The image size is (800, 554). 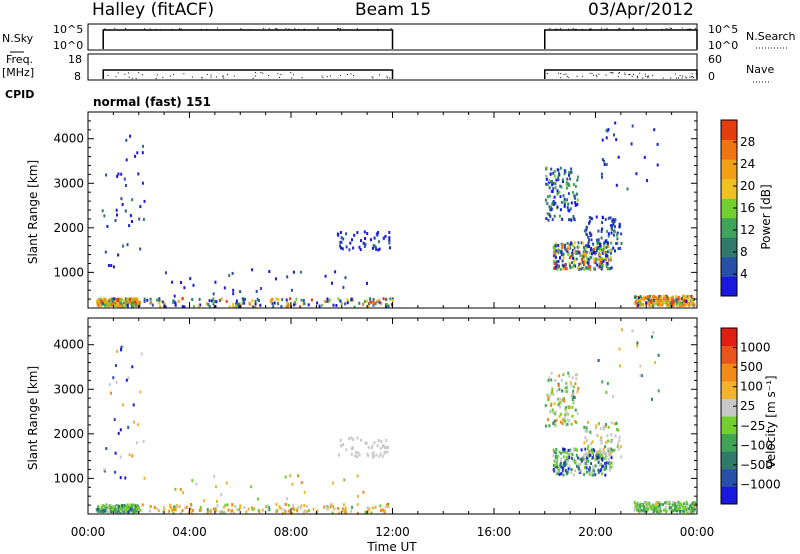 What do you see at coordinates (766, 216) in the screenshot?
I see `power-colorbar-label: Power [dB]` at bounding box center [766, 216].